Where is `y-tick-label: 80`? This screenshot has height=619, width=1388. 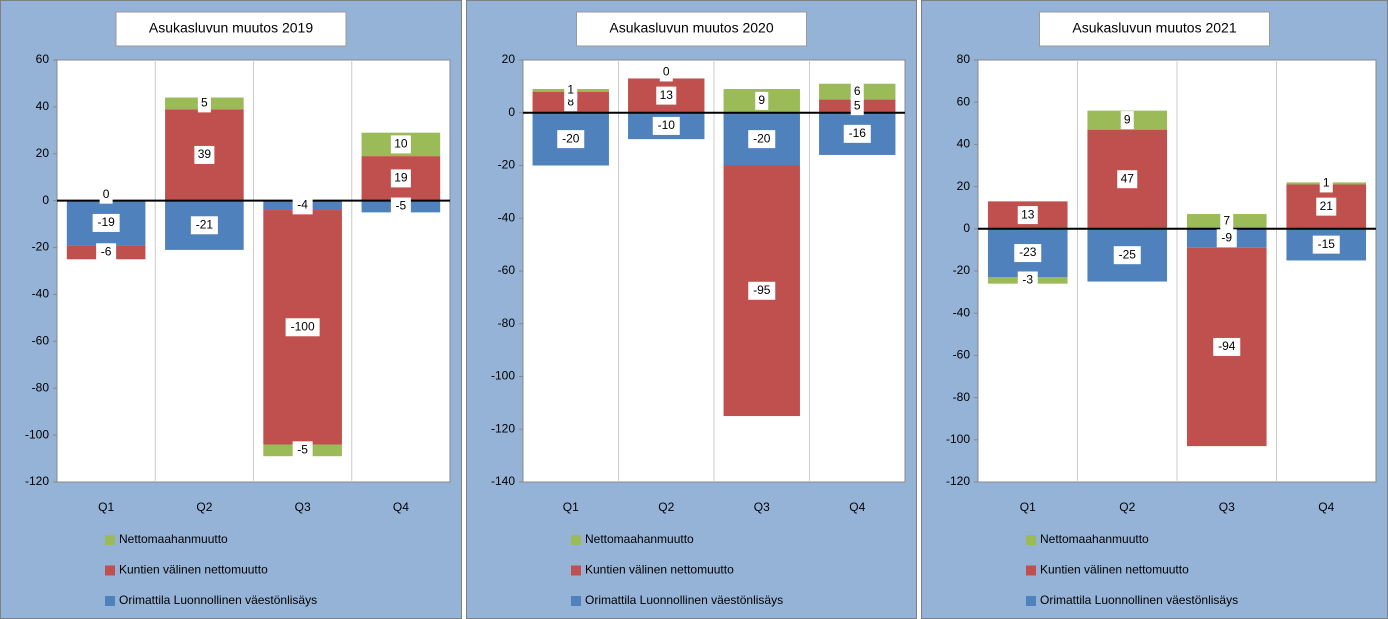
y-tick-label: 80 is located at coordinates (964, 59).